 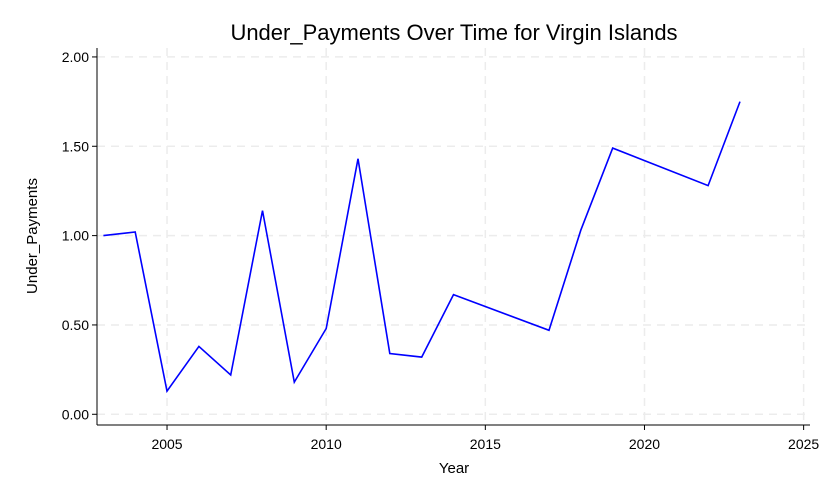 I want to click on y-tick-label: 0.50, so click(x=75, y=325).